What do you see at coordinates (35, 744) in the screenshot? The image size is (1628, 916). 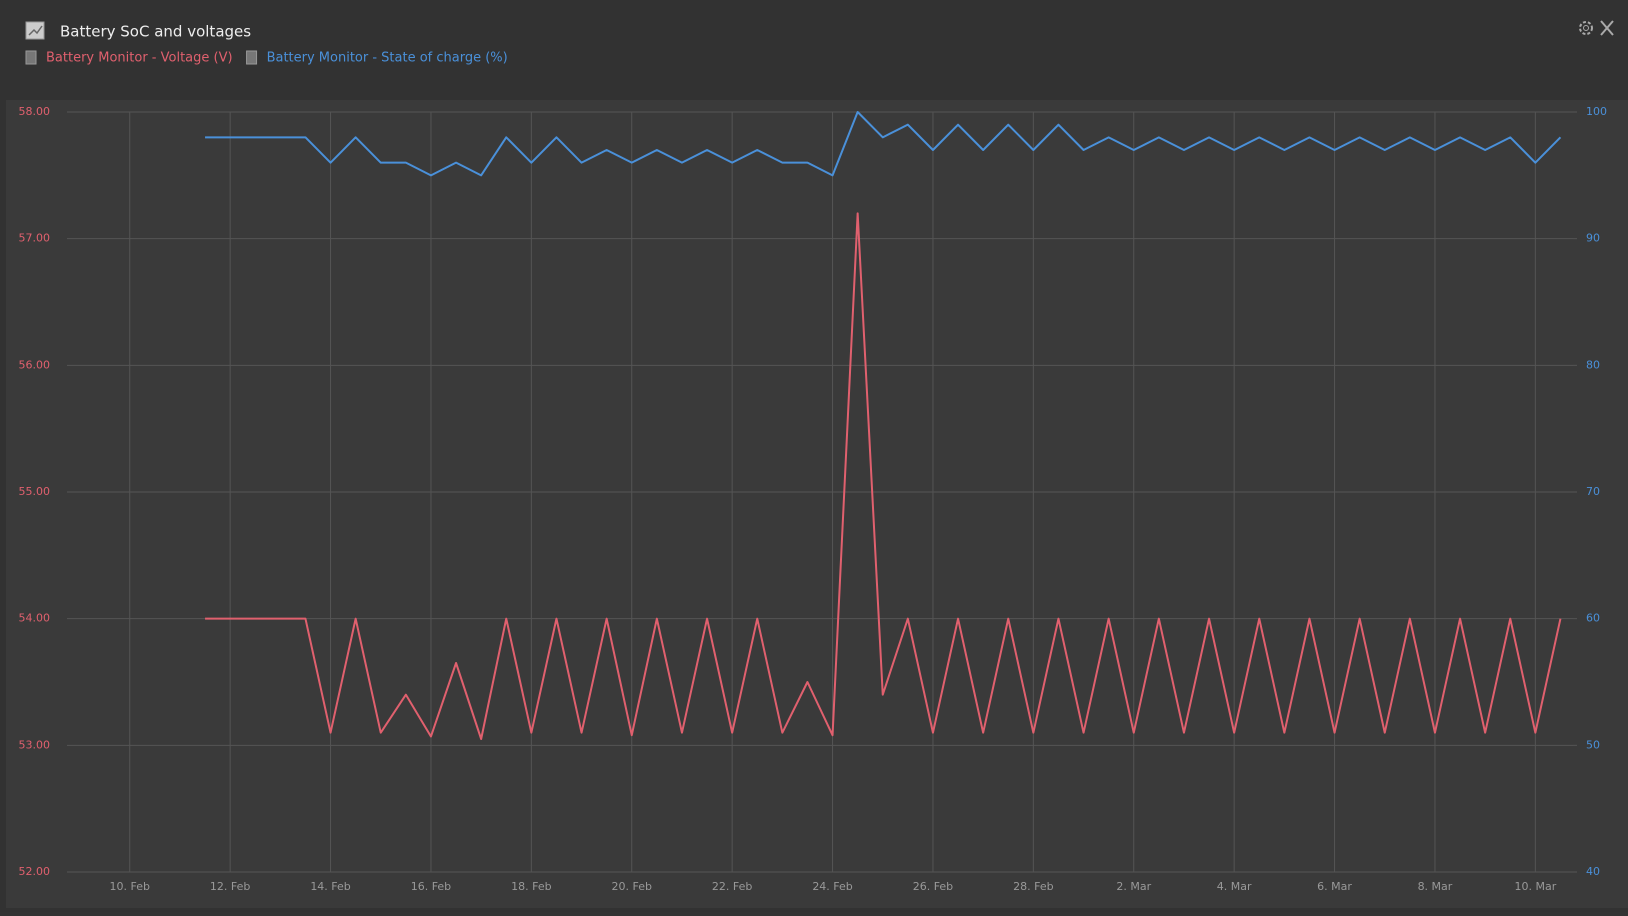 I see `y-tick-label: 53.00` at bounding box center [35, 744].